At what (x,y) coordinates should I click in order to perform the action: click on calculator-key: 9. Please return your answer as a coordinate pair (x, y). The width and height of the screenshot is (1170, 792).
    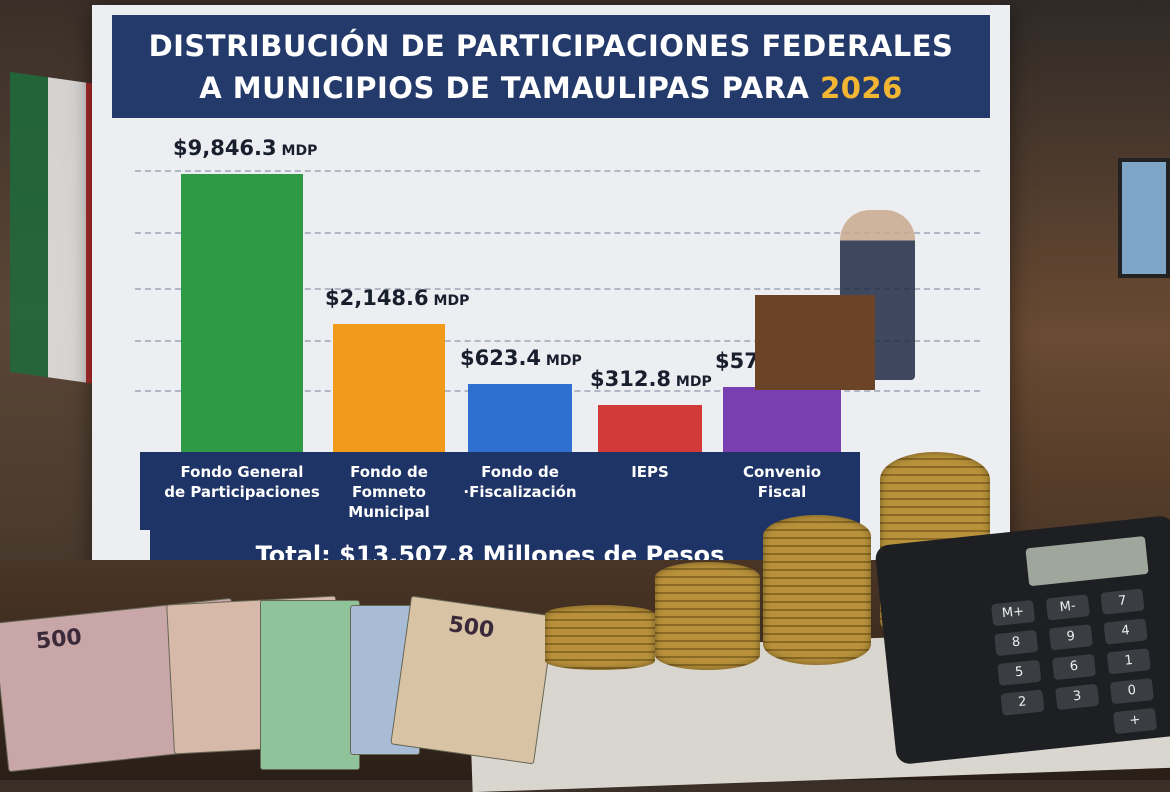
    Looking at the image, I should click on (1070, 637).